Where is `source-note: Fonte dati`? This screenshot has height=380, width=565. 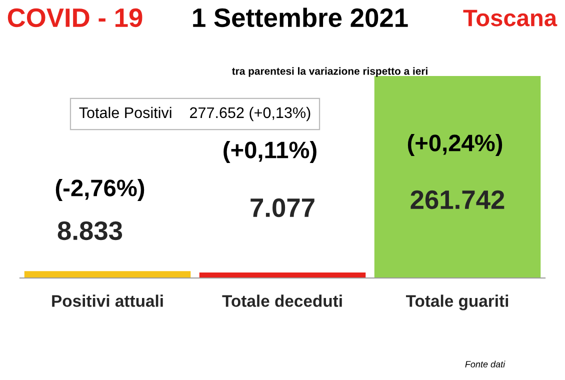 source-note: Fonte dati is located at coordinates (485, 364).